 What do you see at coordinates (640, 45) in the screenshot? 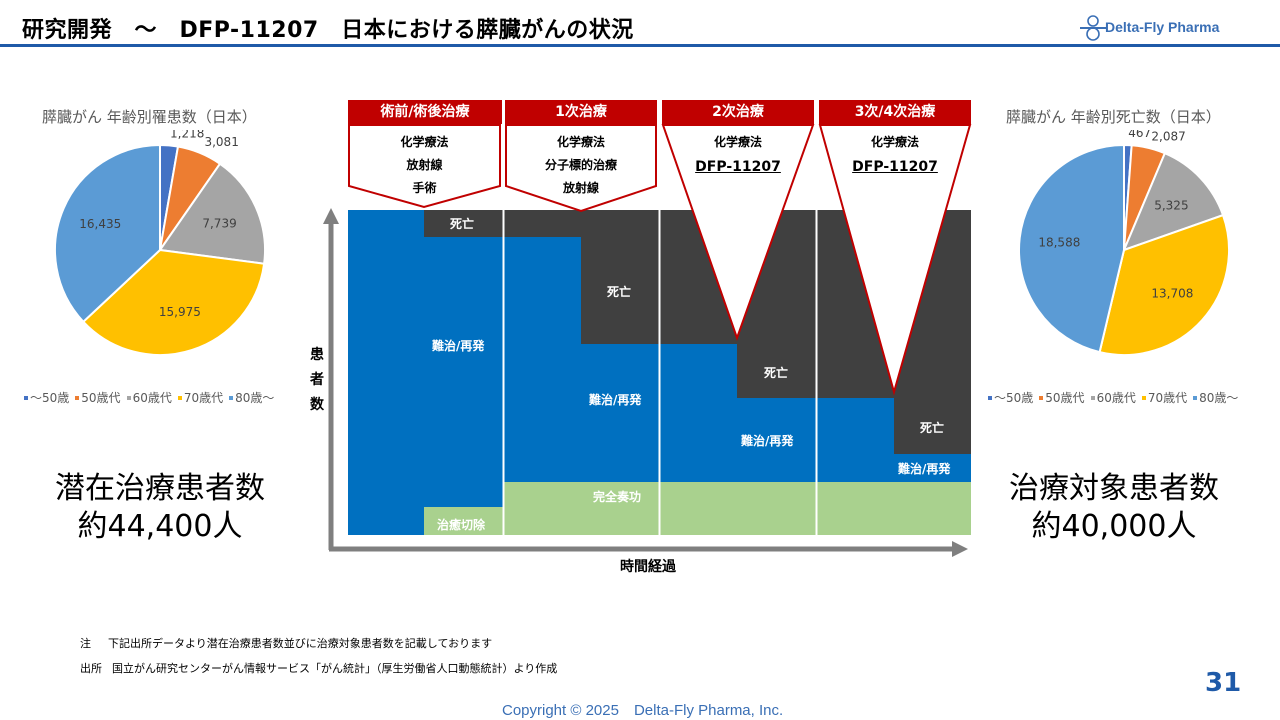
I see `title-divider` at bounding box center [640, 45].